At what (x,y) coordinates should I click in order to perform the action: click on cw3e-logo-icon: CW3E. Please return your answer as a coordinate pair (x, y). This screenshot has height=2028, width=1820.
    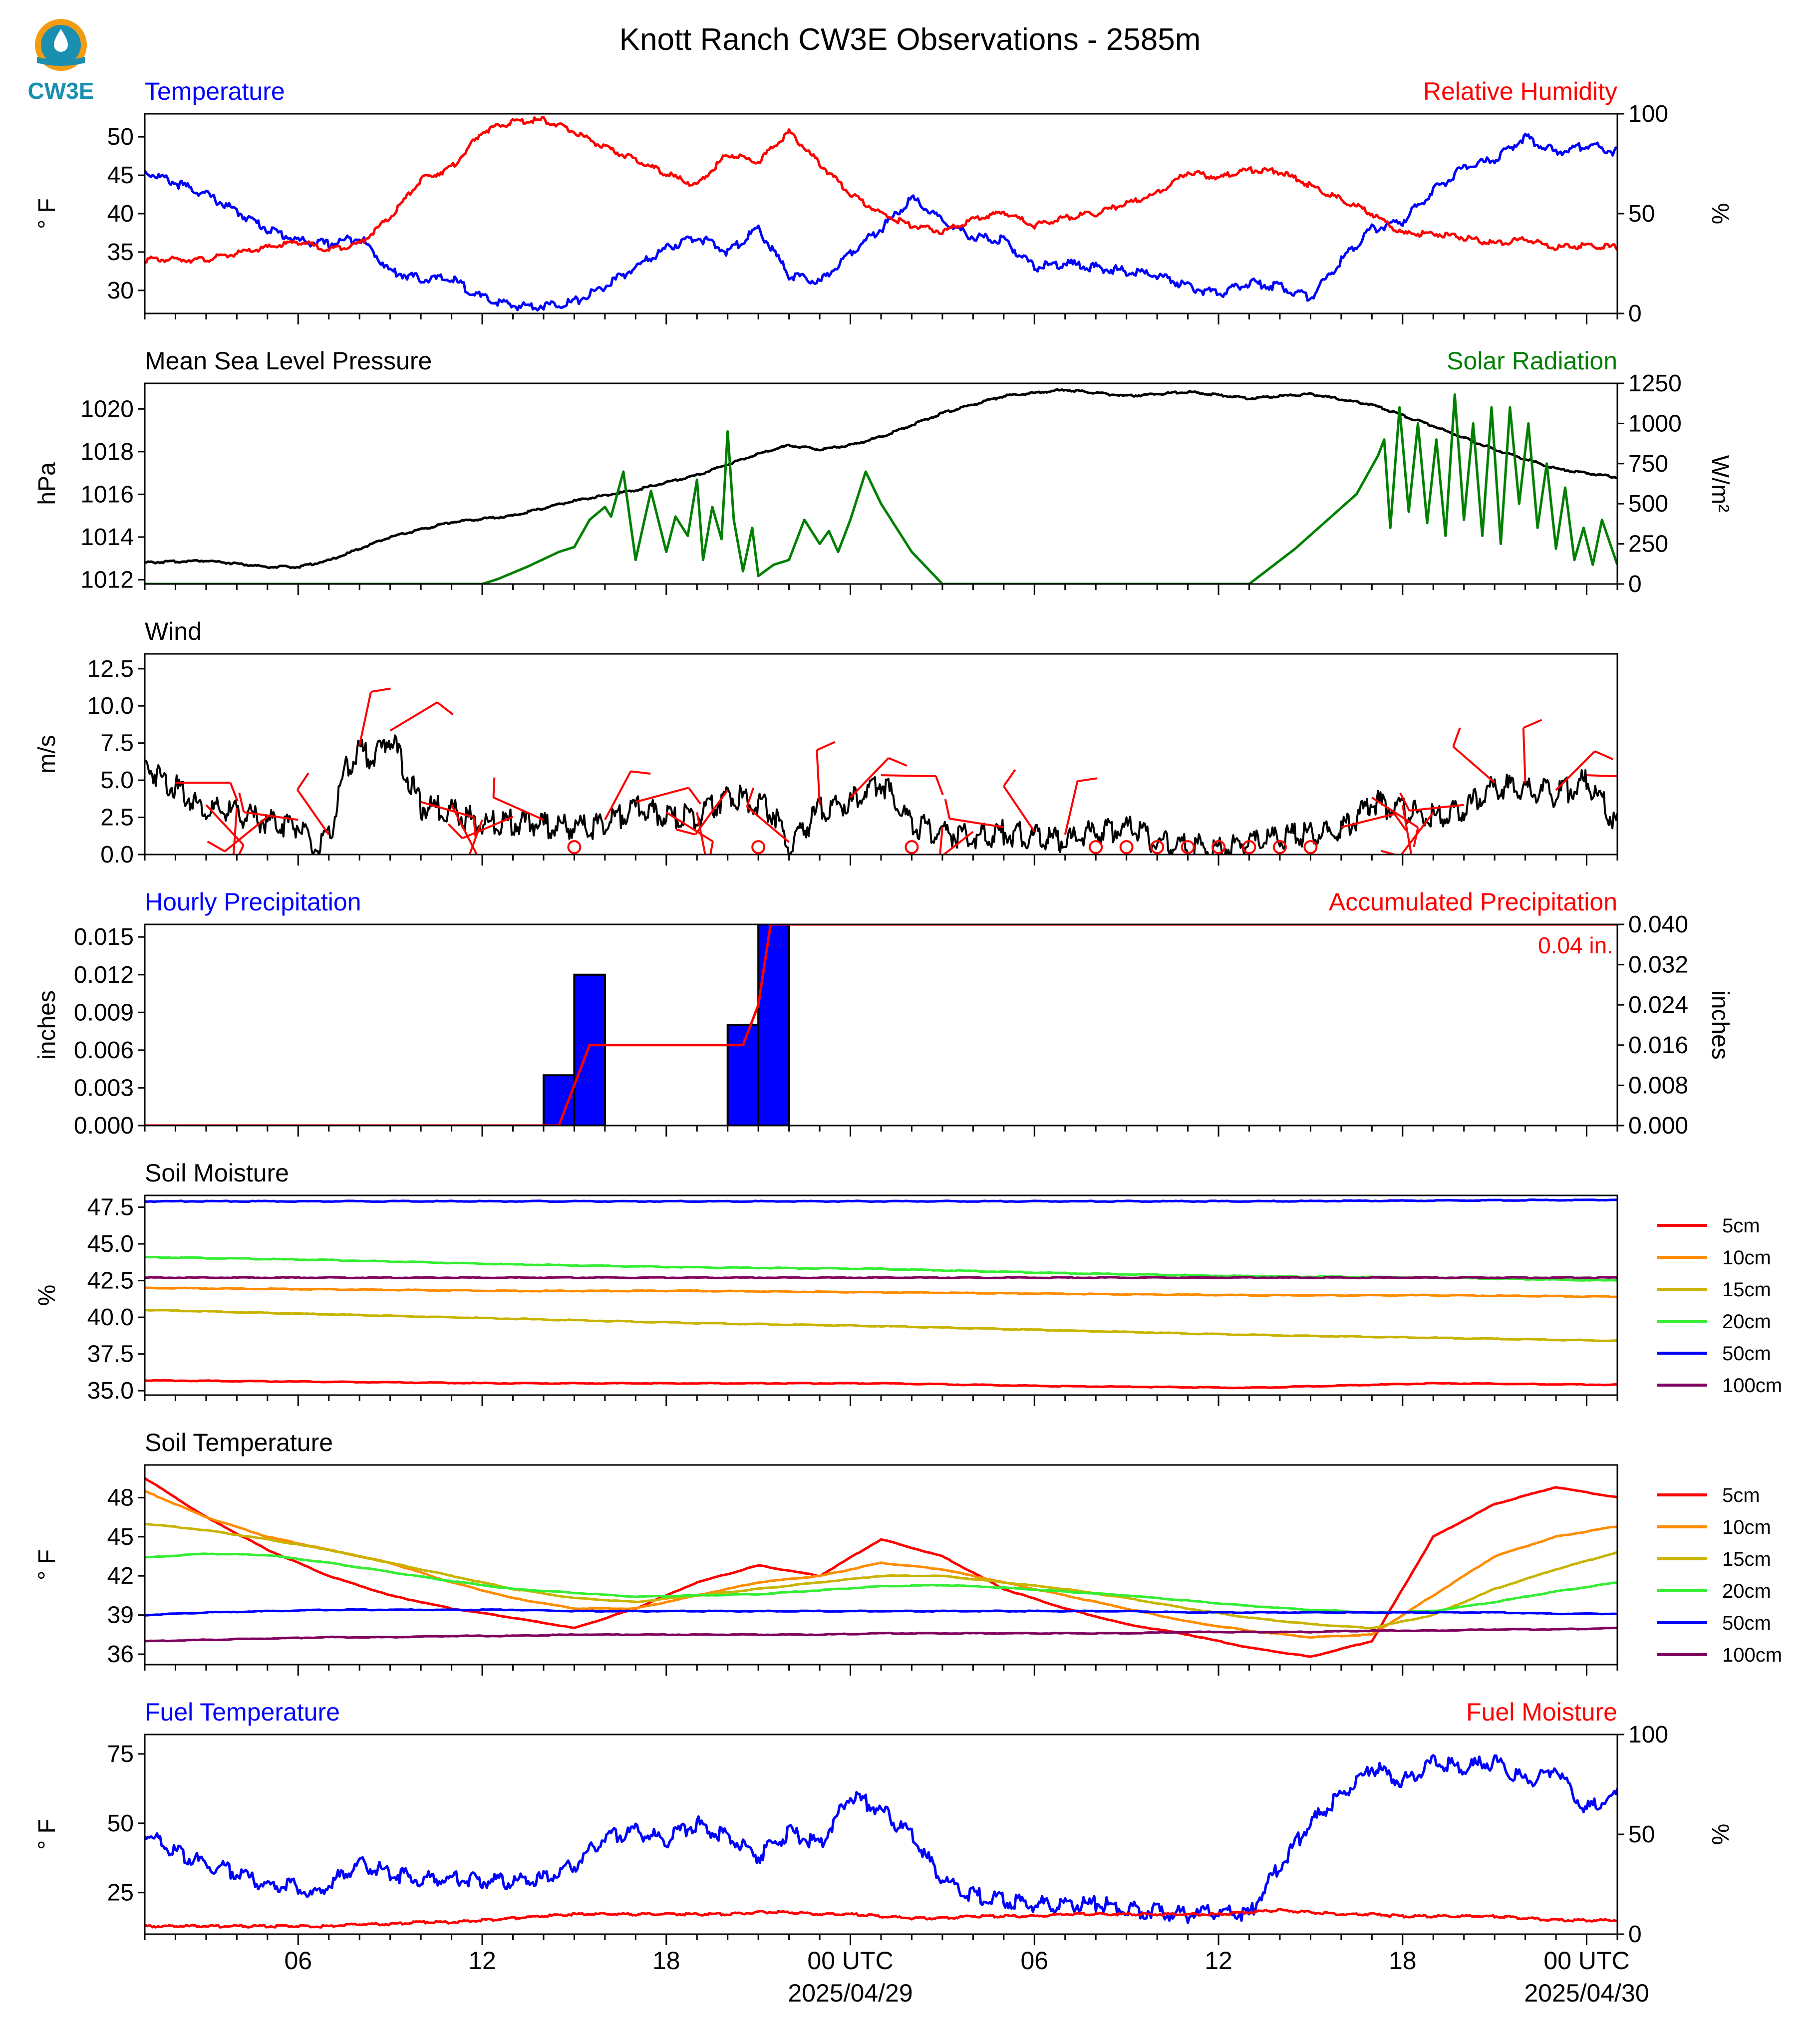
    Looking at the image, I should click on (61, 61).